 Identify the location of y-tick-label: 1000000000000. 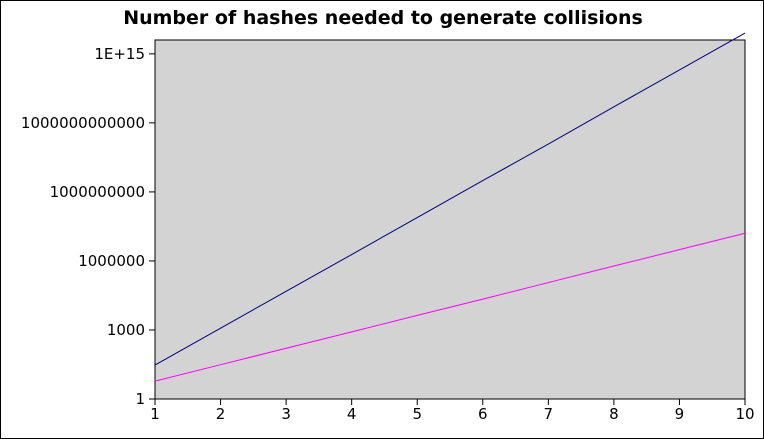
(83, 123).